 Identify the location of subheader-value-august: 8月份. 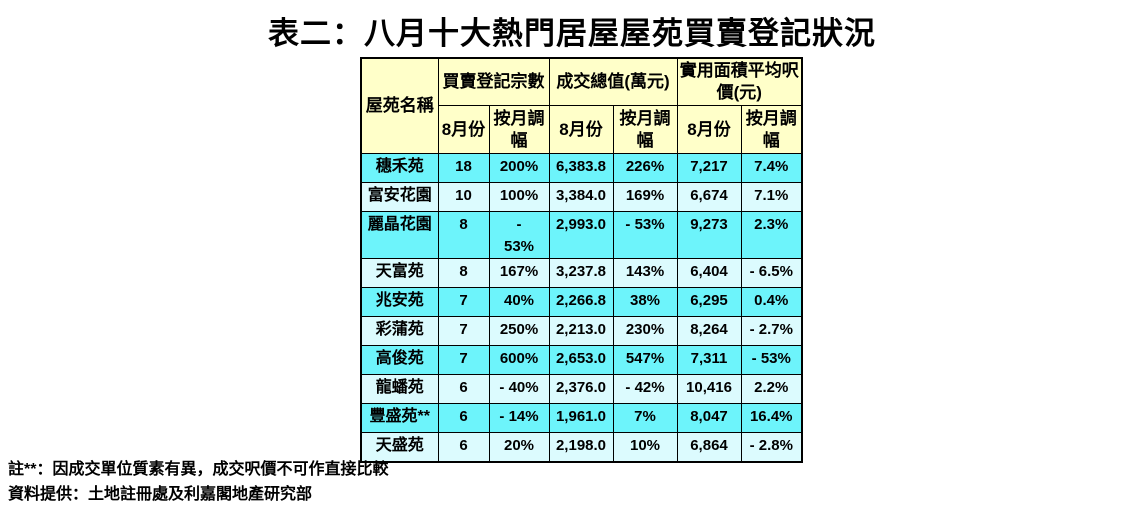
(581, 129).